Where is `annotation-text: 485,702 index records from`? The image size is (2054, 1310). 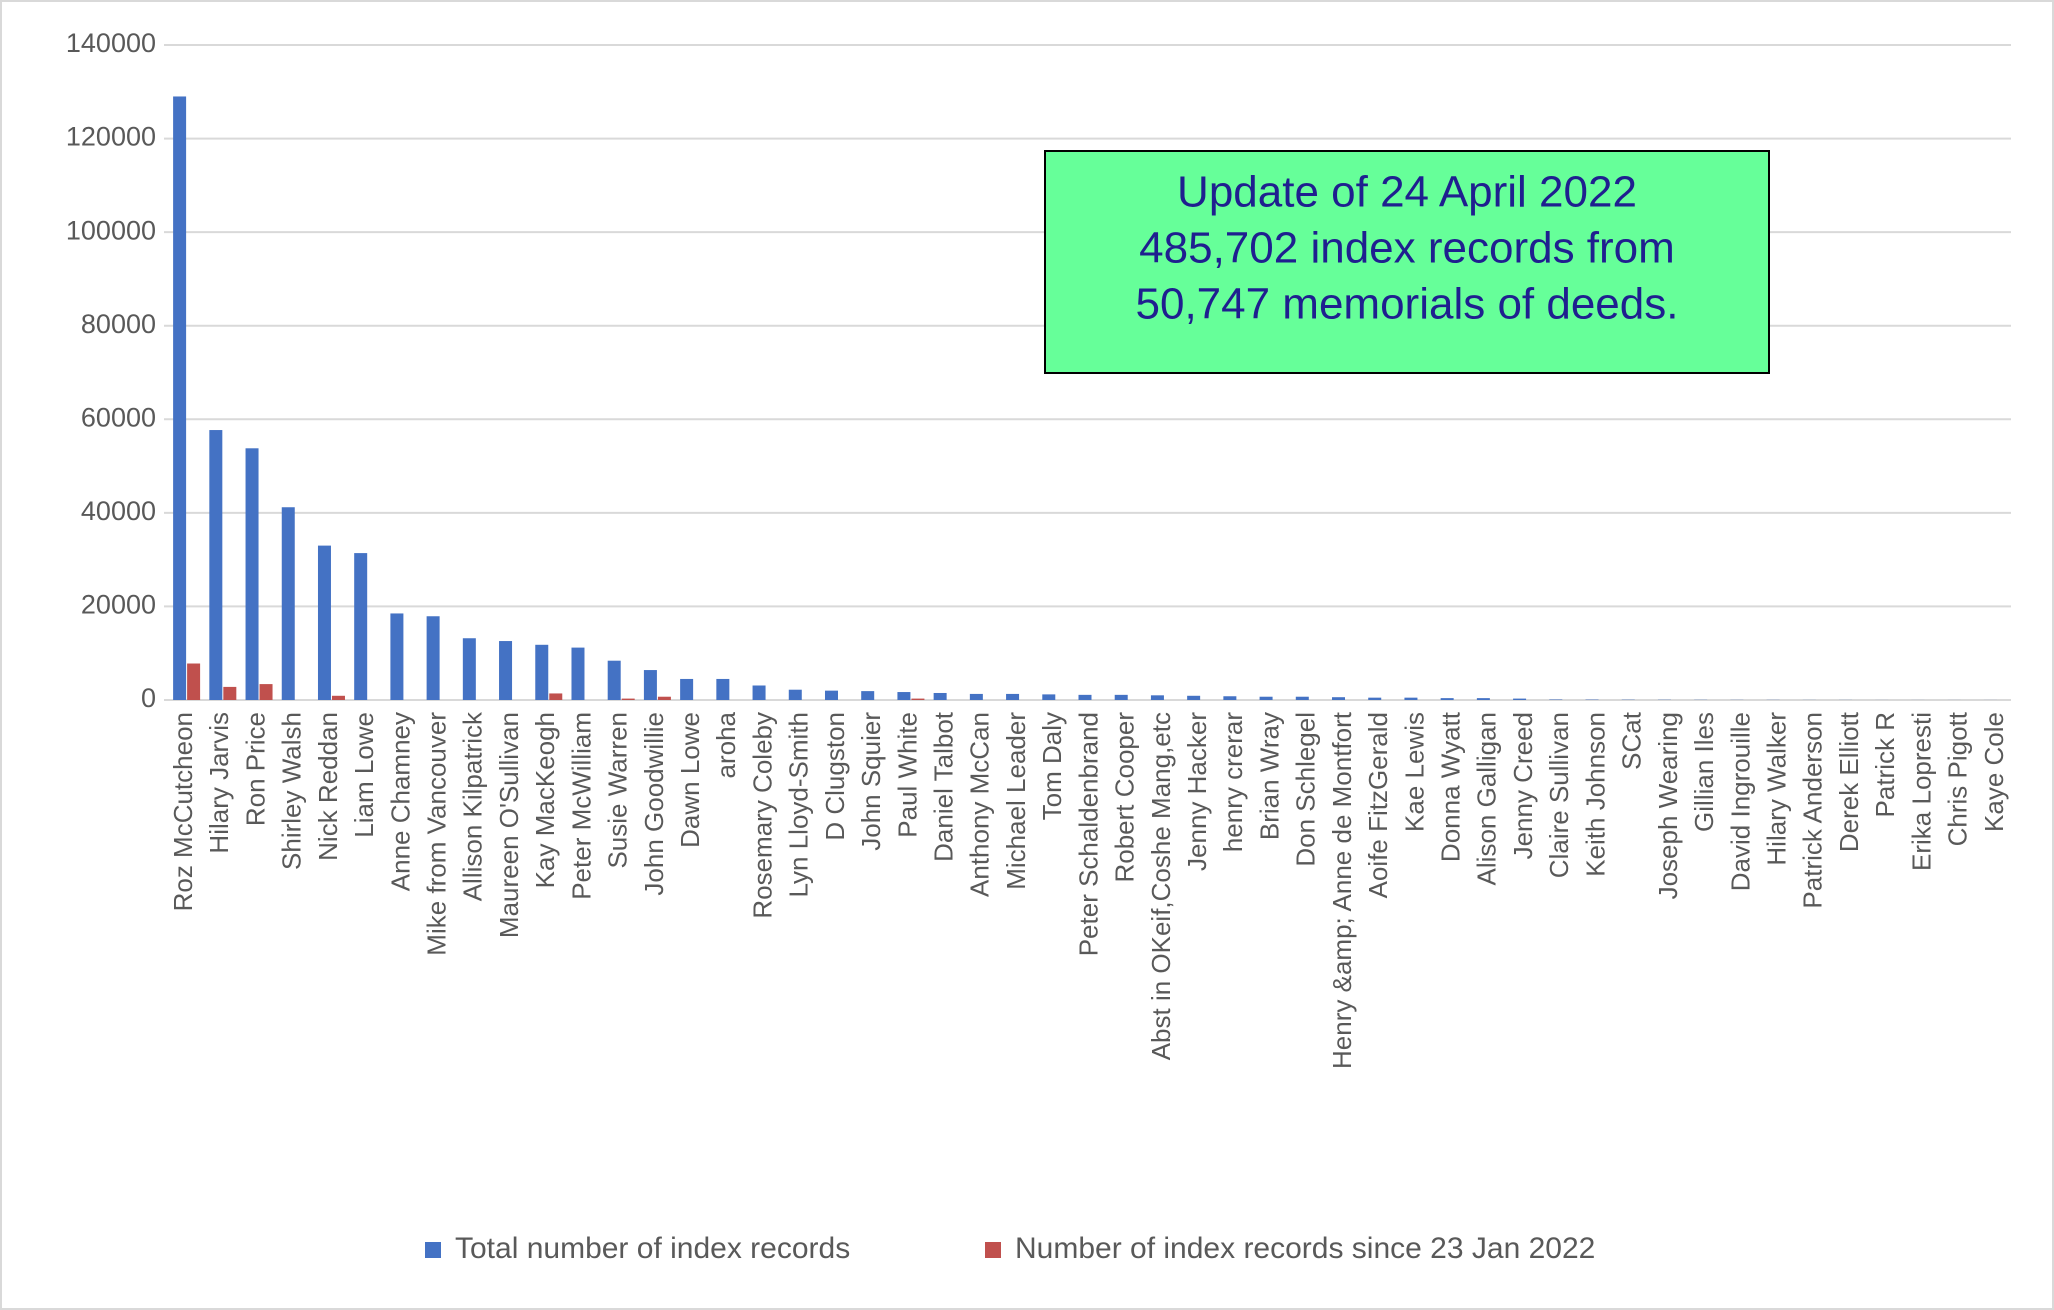
annotation-text: 485,702 index records from is located at coordinates (1407, 248).